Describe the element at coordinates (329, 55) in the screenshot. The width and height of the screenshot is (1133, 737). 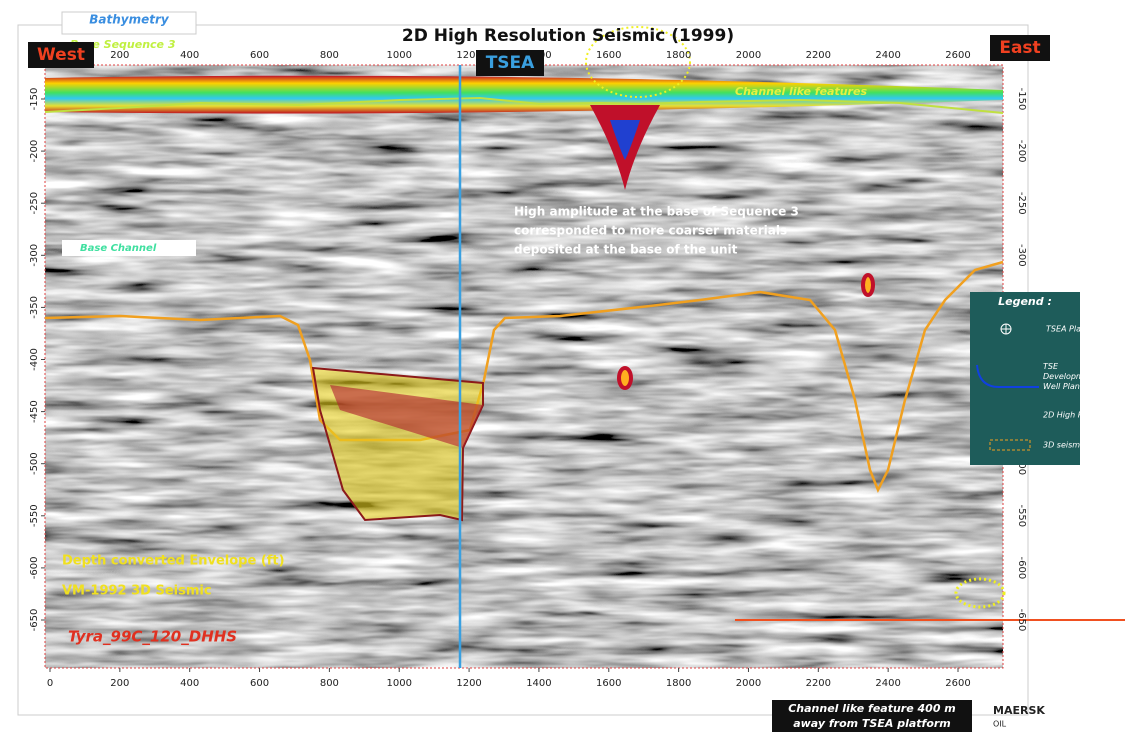
I see `top-tick-label: 800` at that location.